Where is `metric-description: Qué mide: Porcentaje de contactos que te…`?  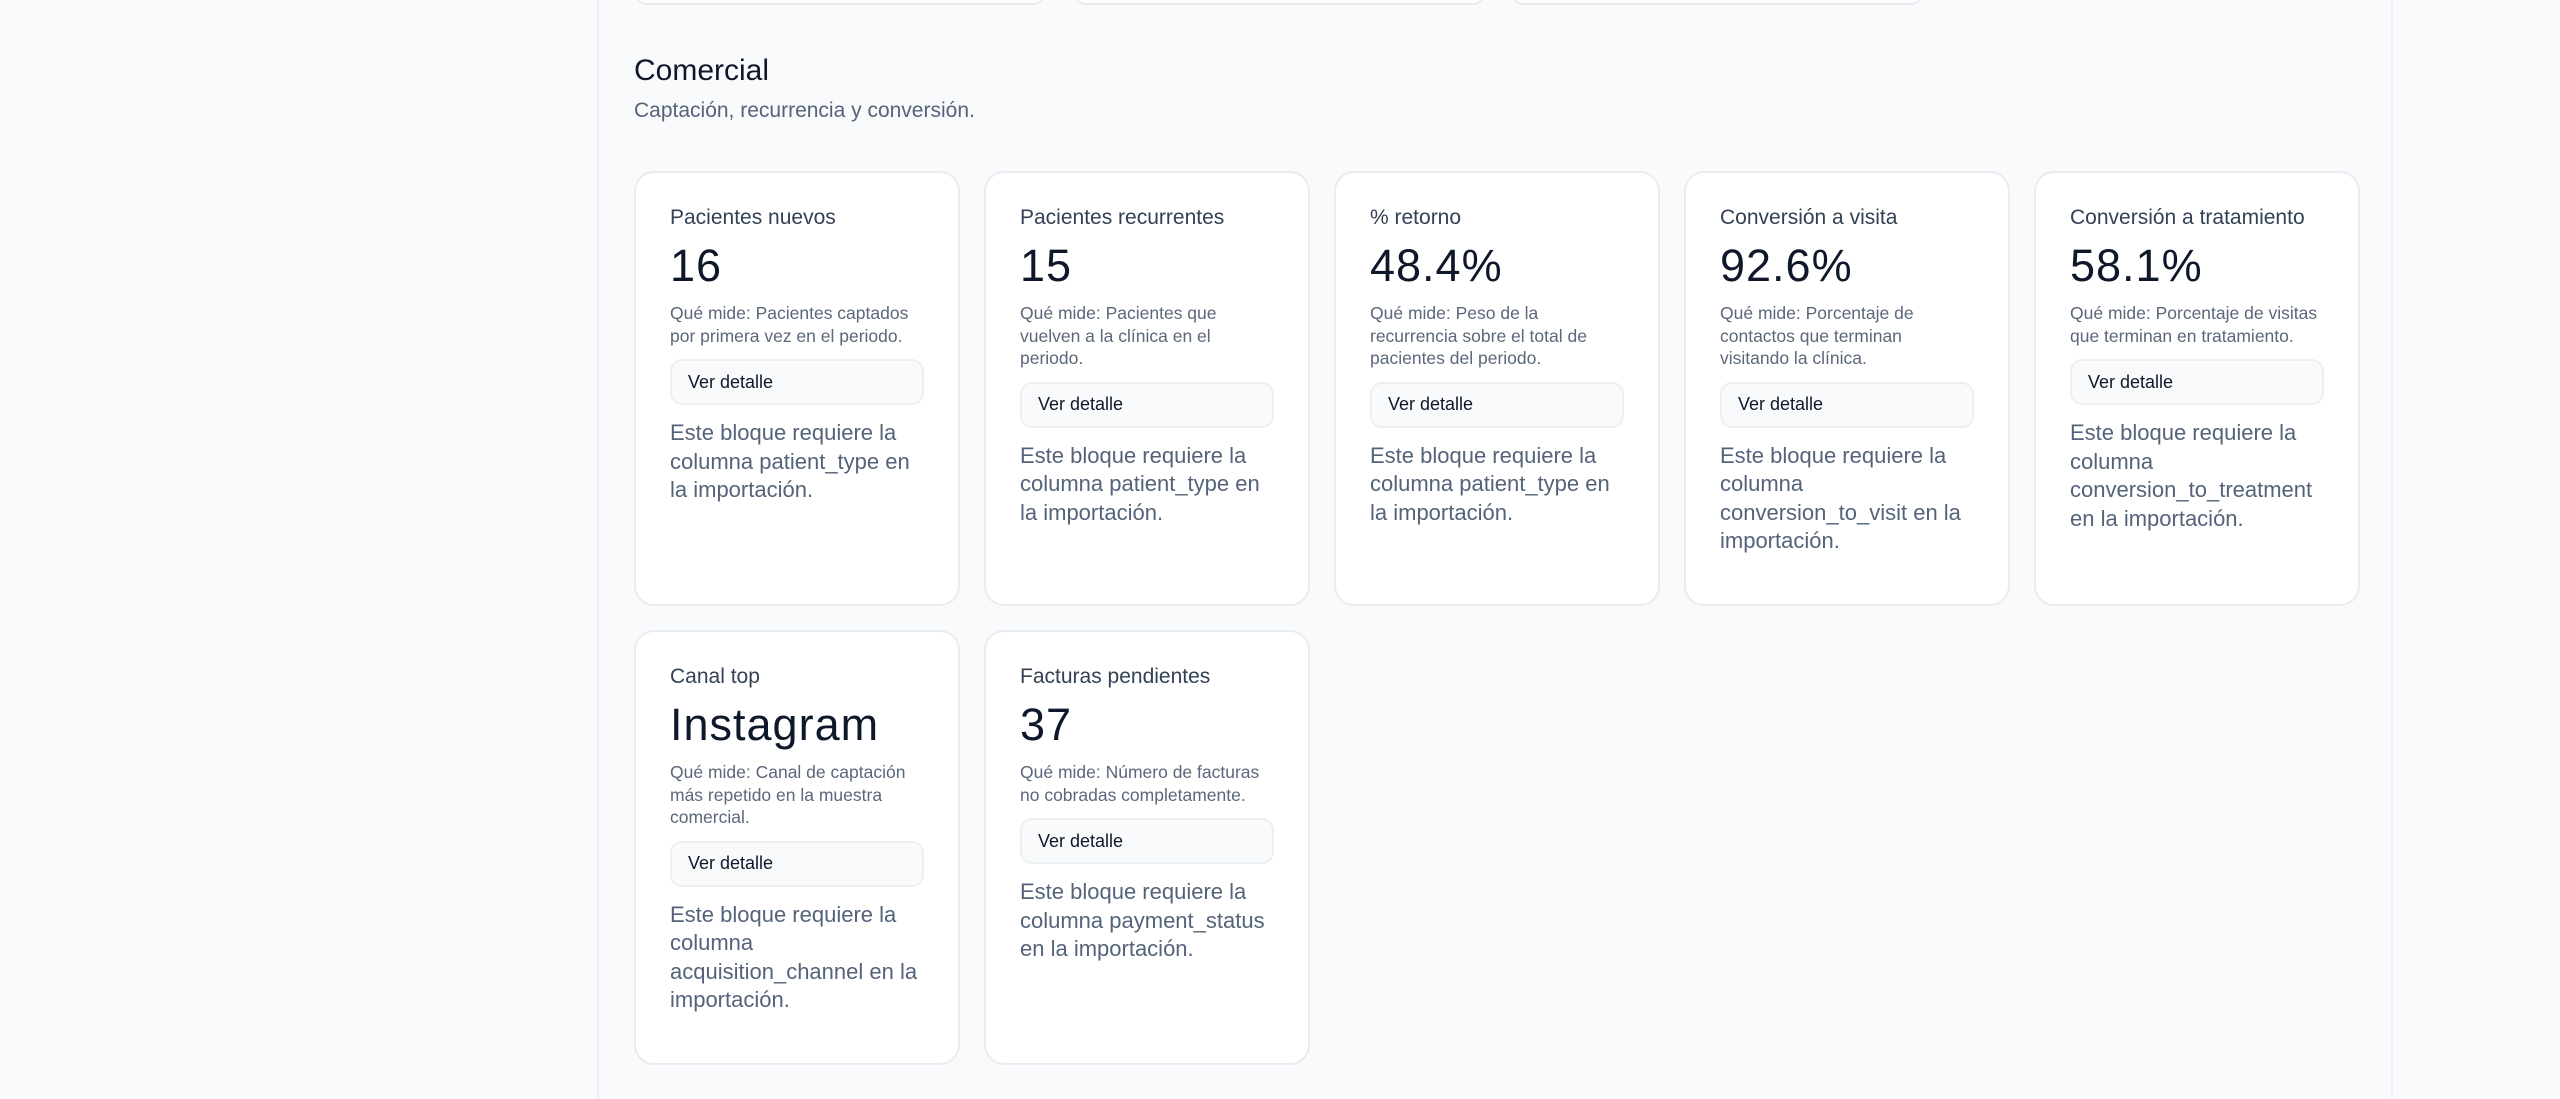 metric-description: Qué mide: Porcentaje de contactos que te… is located at coordinates (1817, 335).